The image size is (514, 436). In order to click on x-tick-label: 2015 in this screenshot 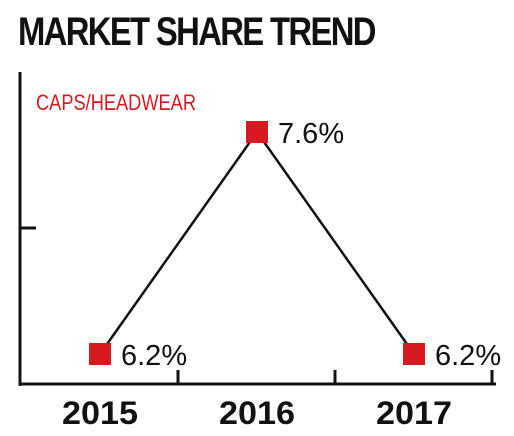, I will do `click(100, 413)`.